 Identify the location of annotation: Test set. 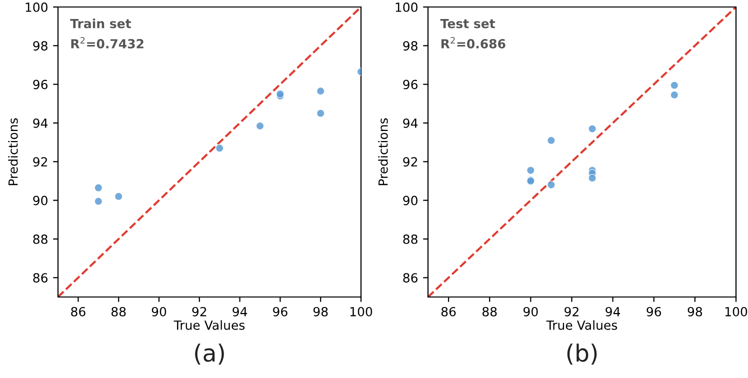
(468, 23).